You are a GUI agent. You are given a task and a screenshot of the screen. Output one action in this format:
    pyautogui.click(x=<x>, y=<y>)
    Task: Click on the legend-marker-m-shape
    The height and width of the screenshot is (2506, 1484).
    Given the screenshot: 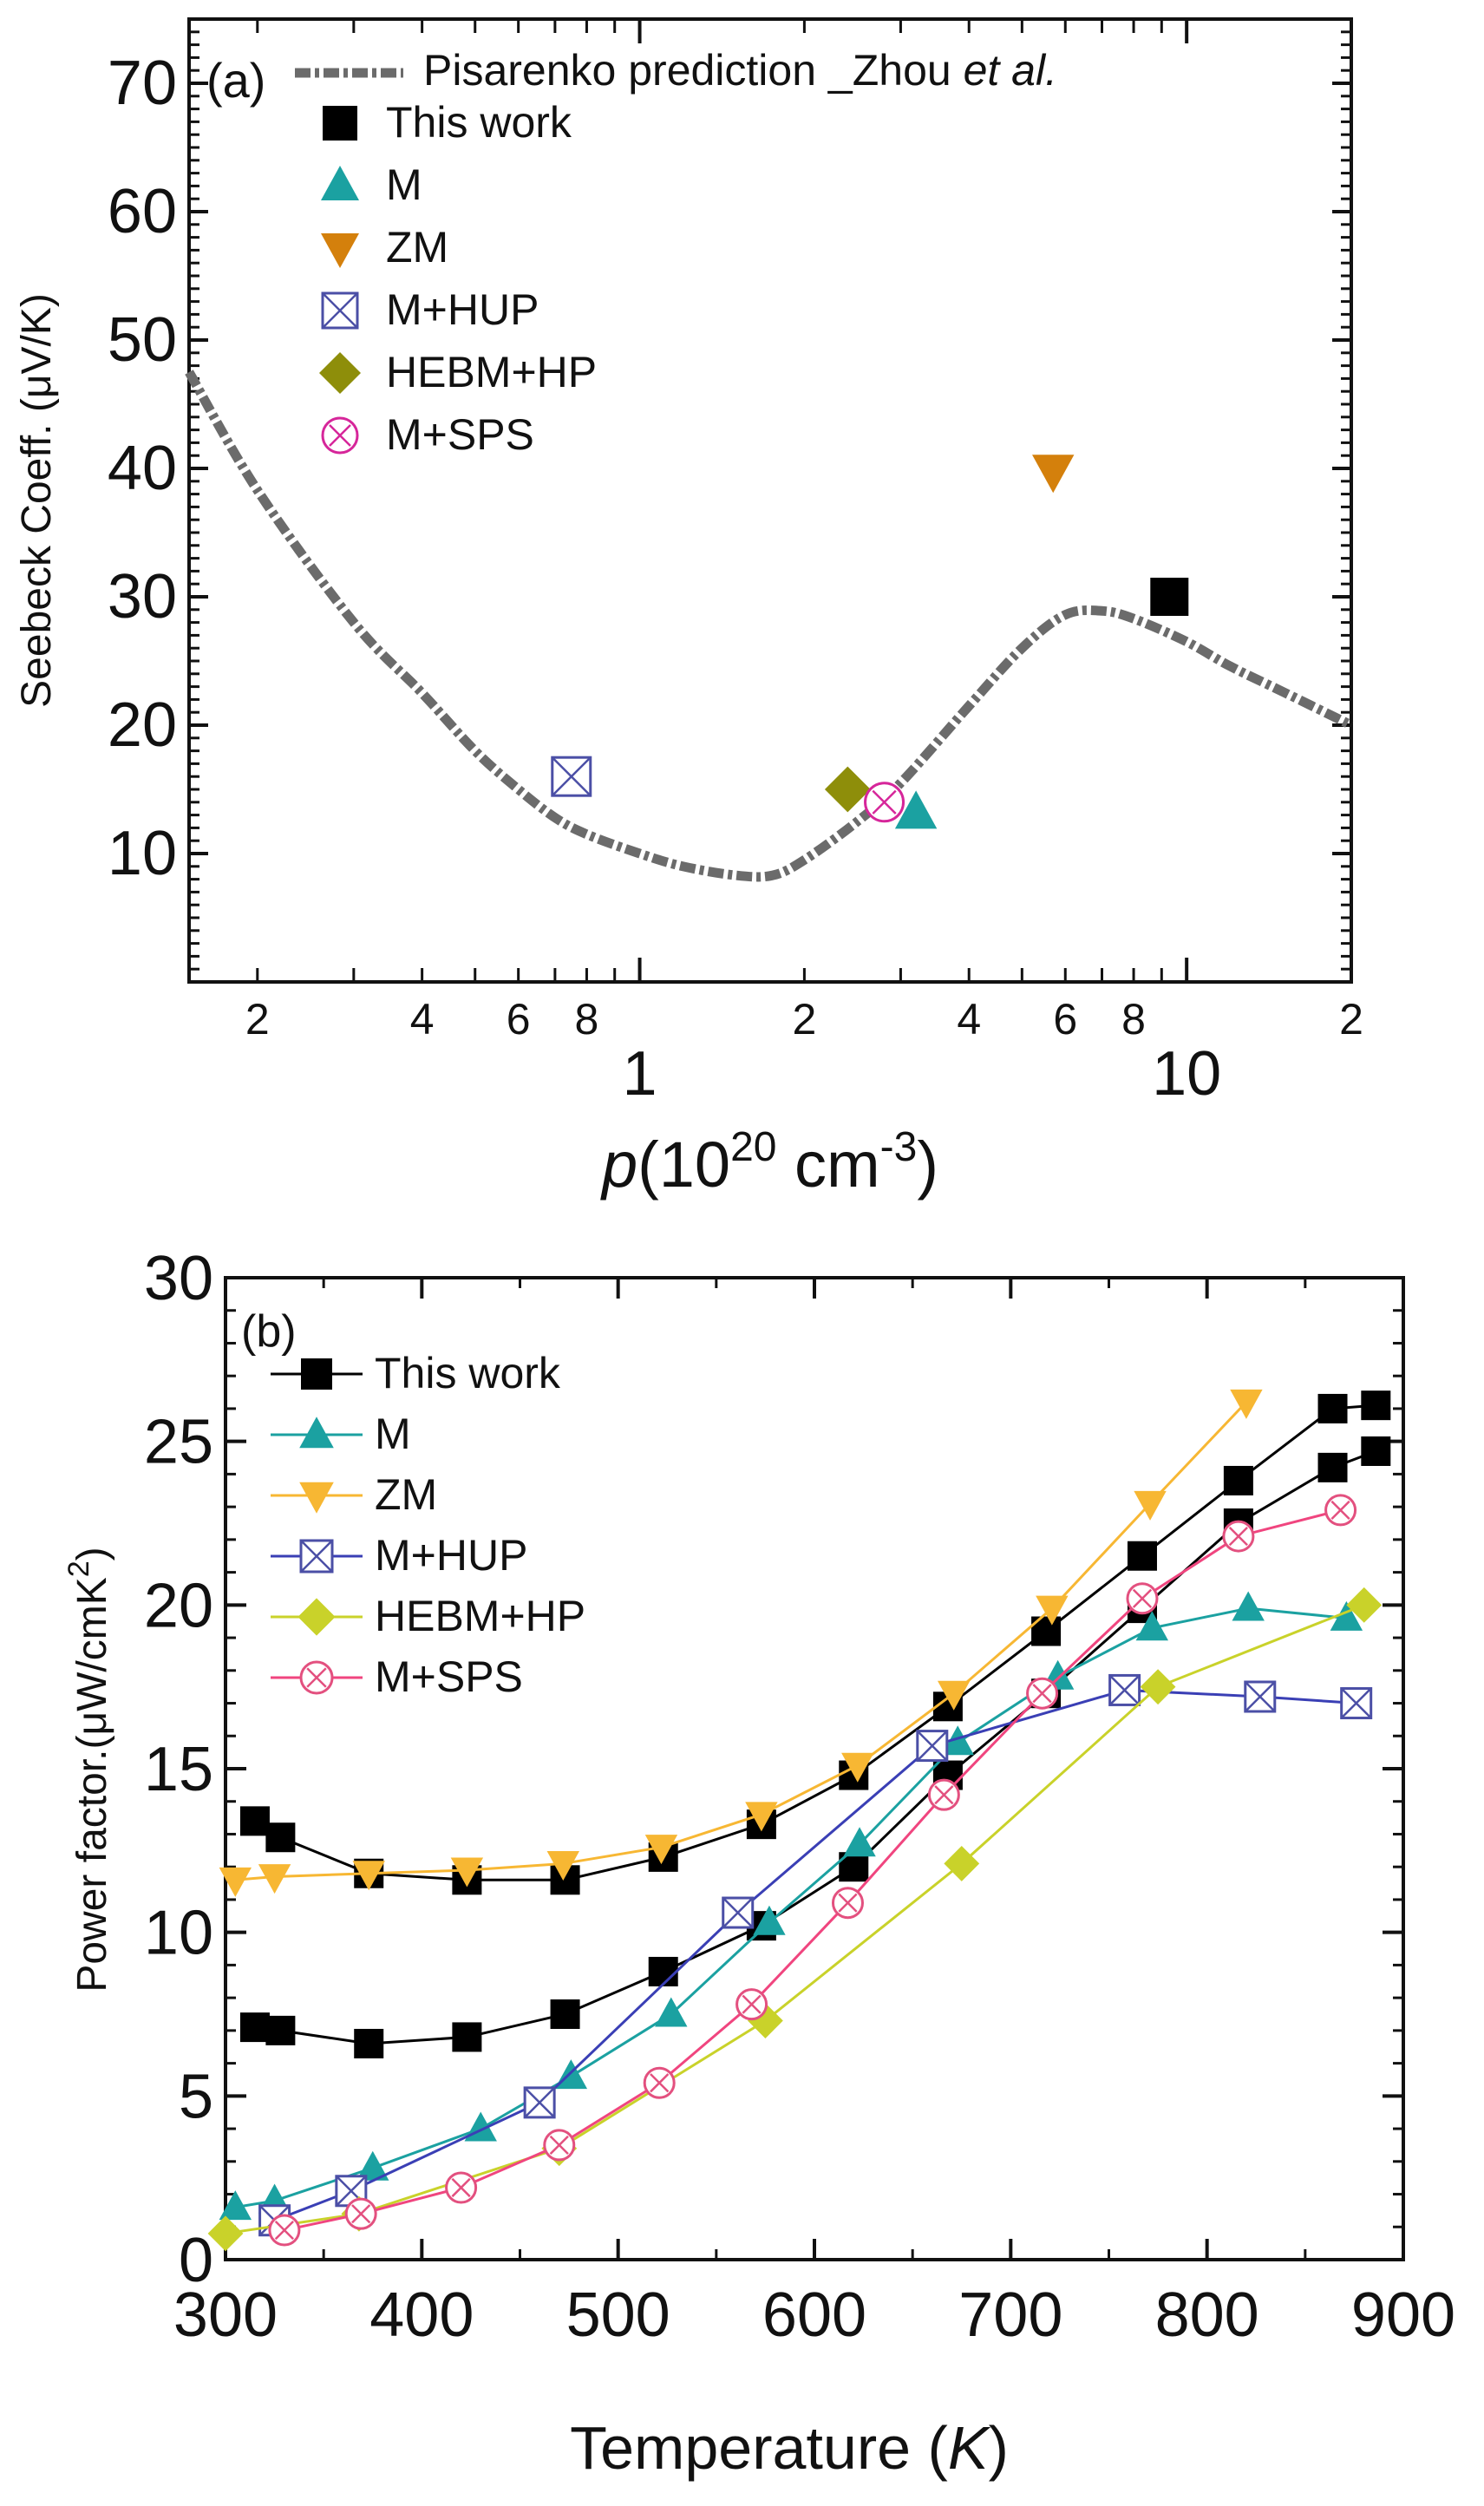 What is the action you would take?
    pyautogui.click(x=340, y=183)
    